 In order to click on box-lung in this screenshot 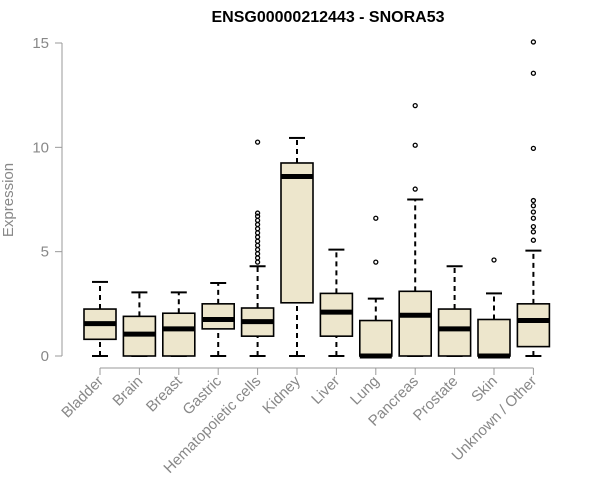, I will do `click(375, 287)`.